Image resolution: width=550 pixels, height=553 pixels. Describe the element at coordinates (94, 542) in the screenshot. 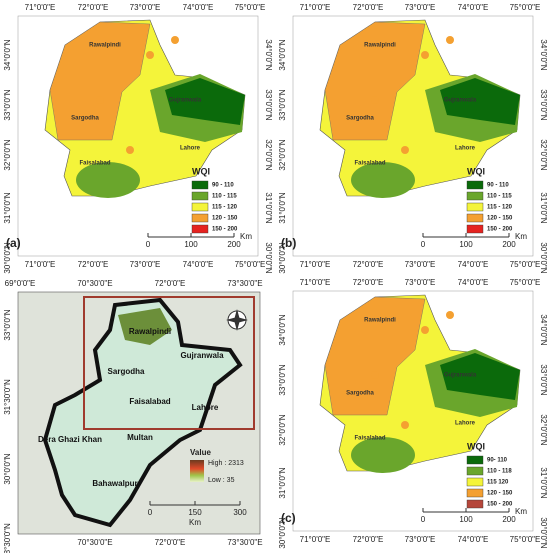

I see `lon-label: 70°30'0"E` at that location.